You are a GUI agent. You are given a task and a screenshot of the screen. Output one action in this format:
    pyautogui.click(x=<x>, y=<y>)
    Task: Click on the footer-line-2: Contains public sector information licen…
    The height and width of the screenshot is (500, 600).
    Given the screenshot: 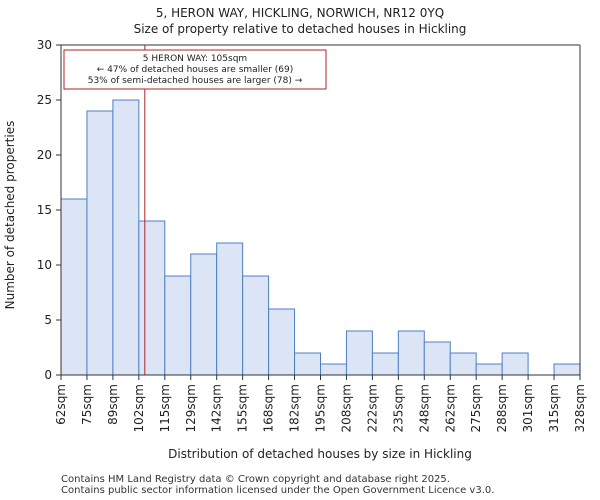 What is the action you would take?
    pyautogui.click(x=278, y=490)
    